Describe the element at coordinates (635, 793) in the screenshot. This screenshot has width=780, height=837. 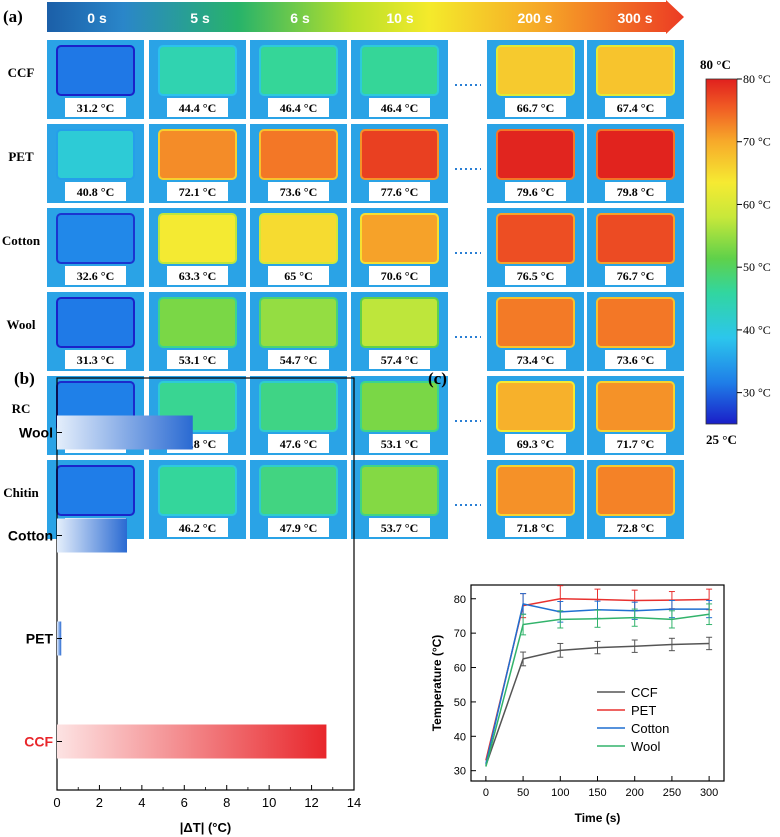
I see `x-tick-label: 200` at that location.